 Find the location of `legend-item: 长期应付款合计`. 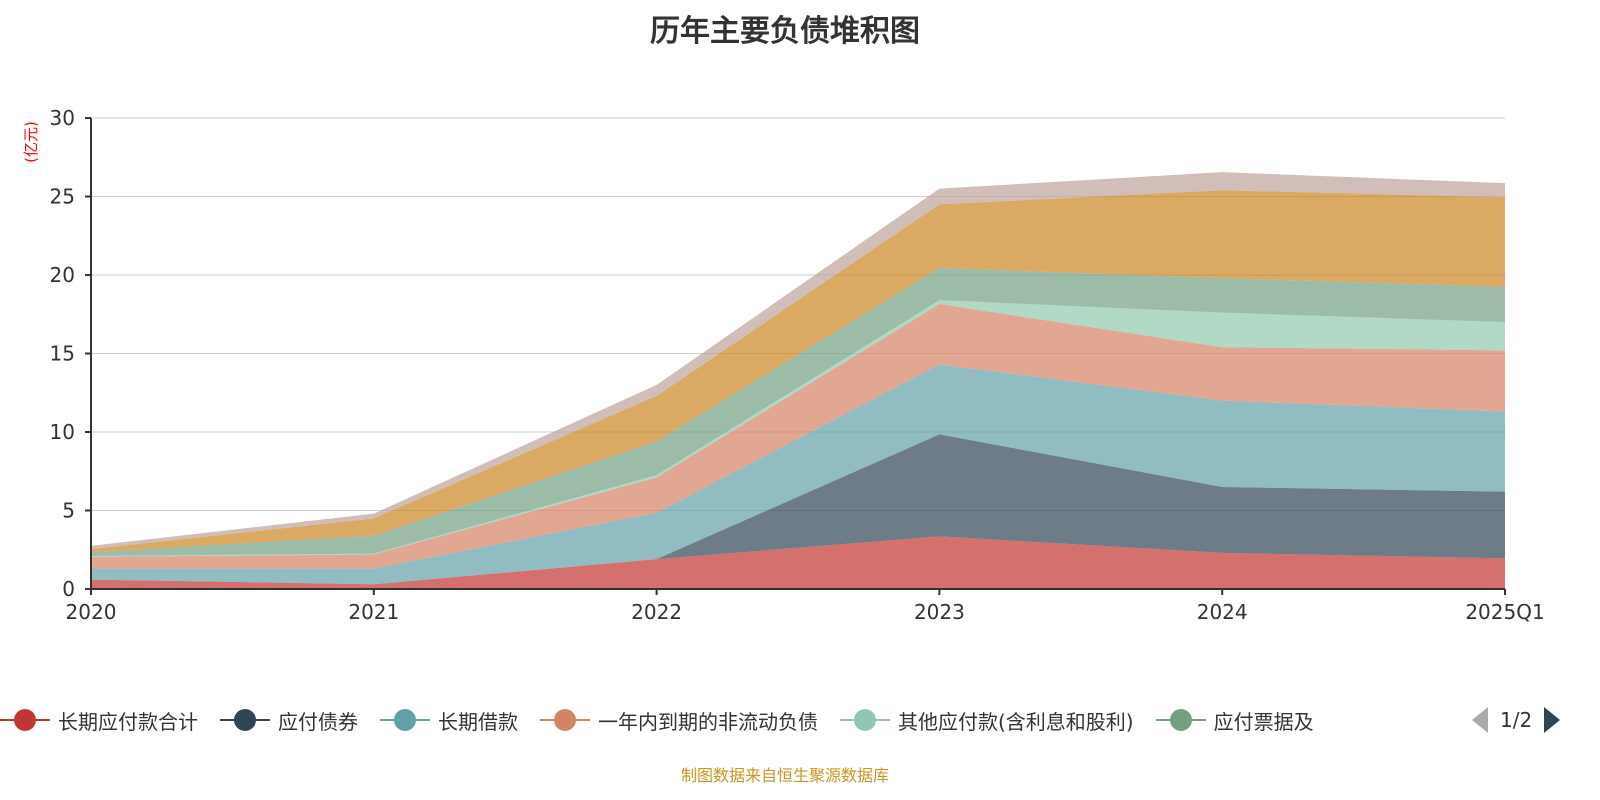

legend-item: 长期应付款合计 is located at coordinates (99, 720).